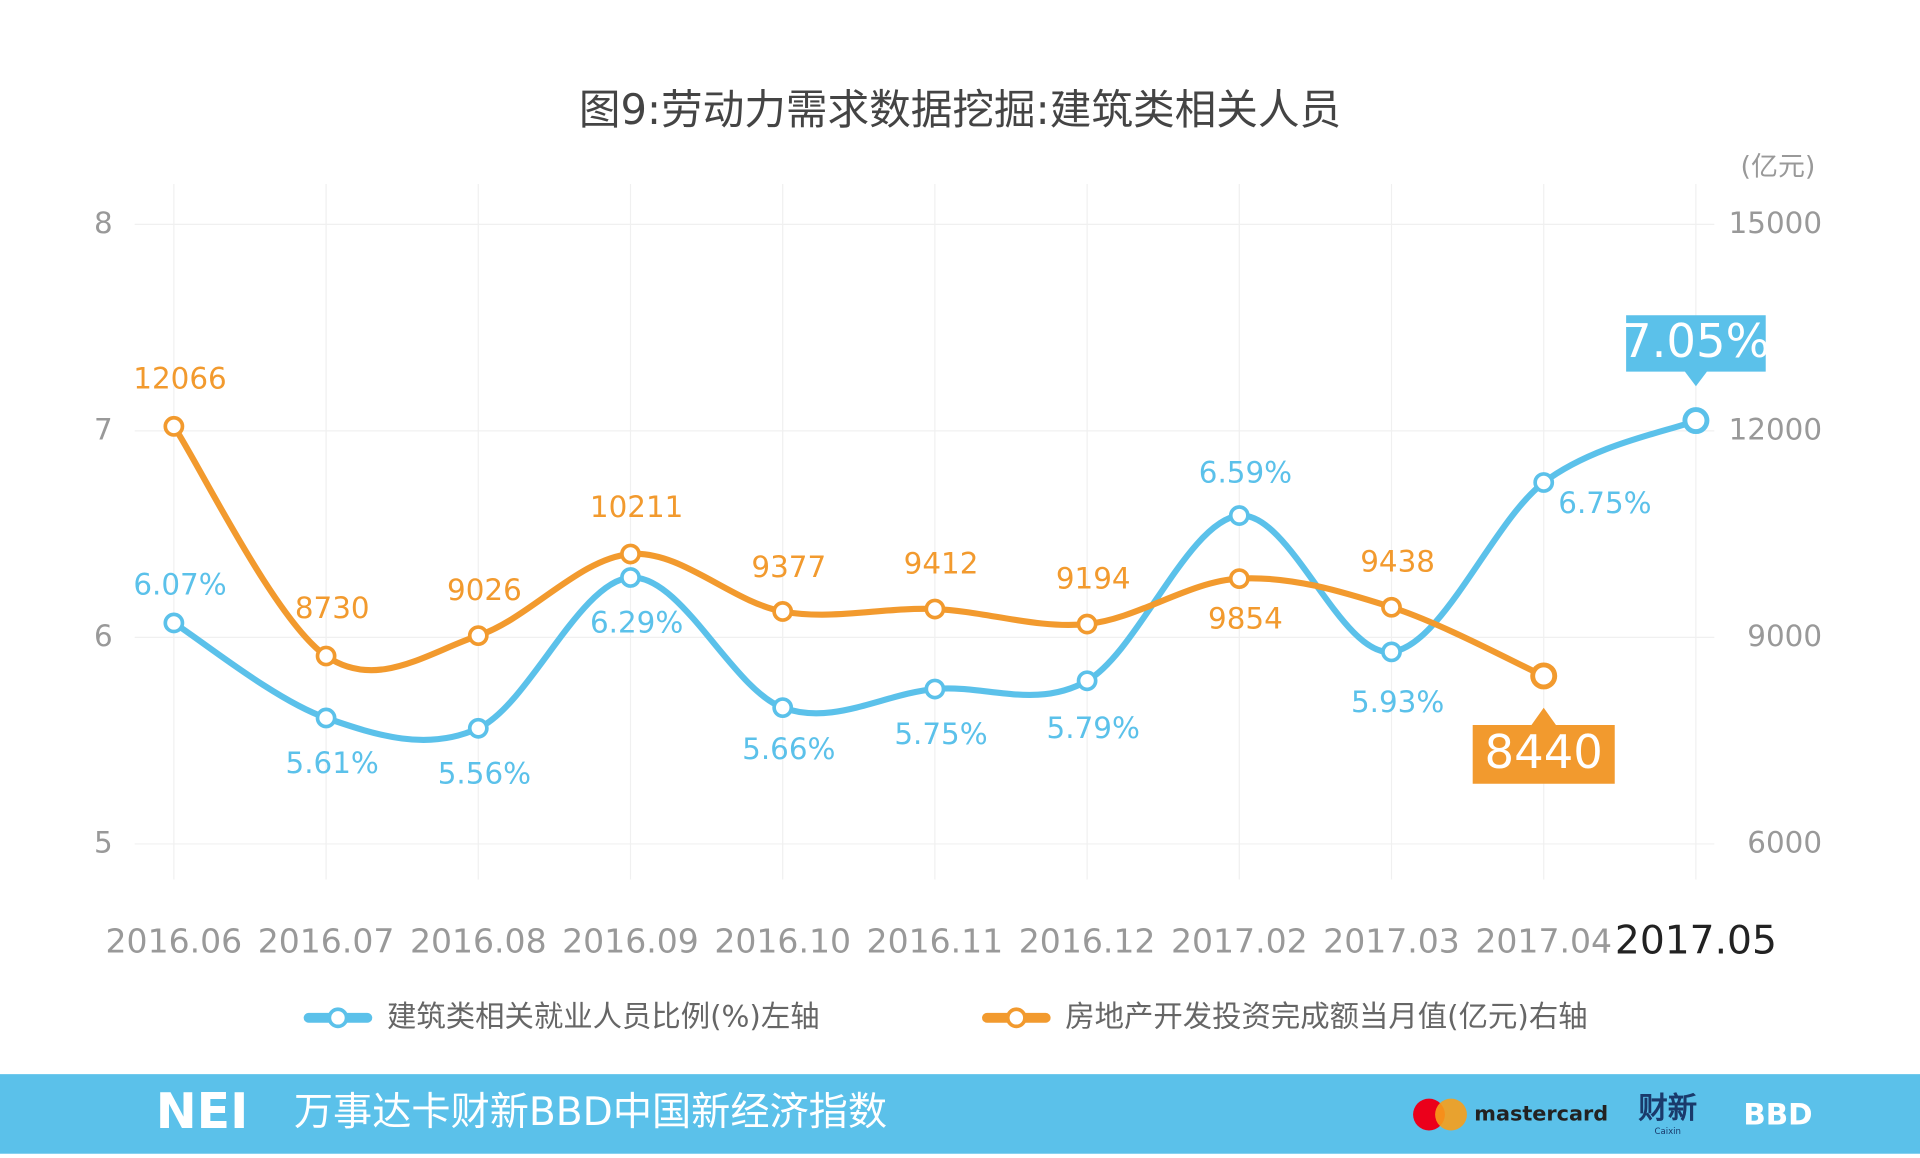  Describe the element at coordinates (1775, 429) in the screenshot. I see `y2-tick-label: 12000` at that location.